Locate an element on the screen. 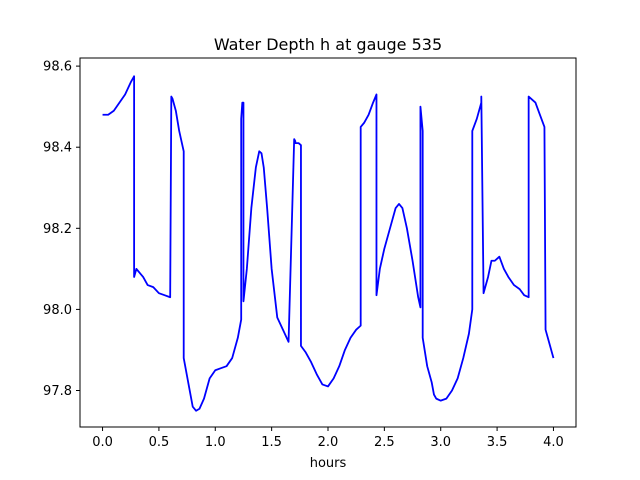  x-tick-label: 0.5 is located at coordinates (159, 442).